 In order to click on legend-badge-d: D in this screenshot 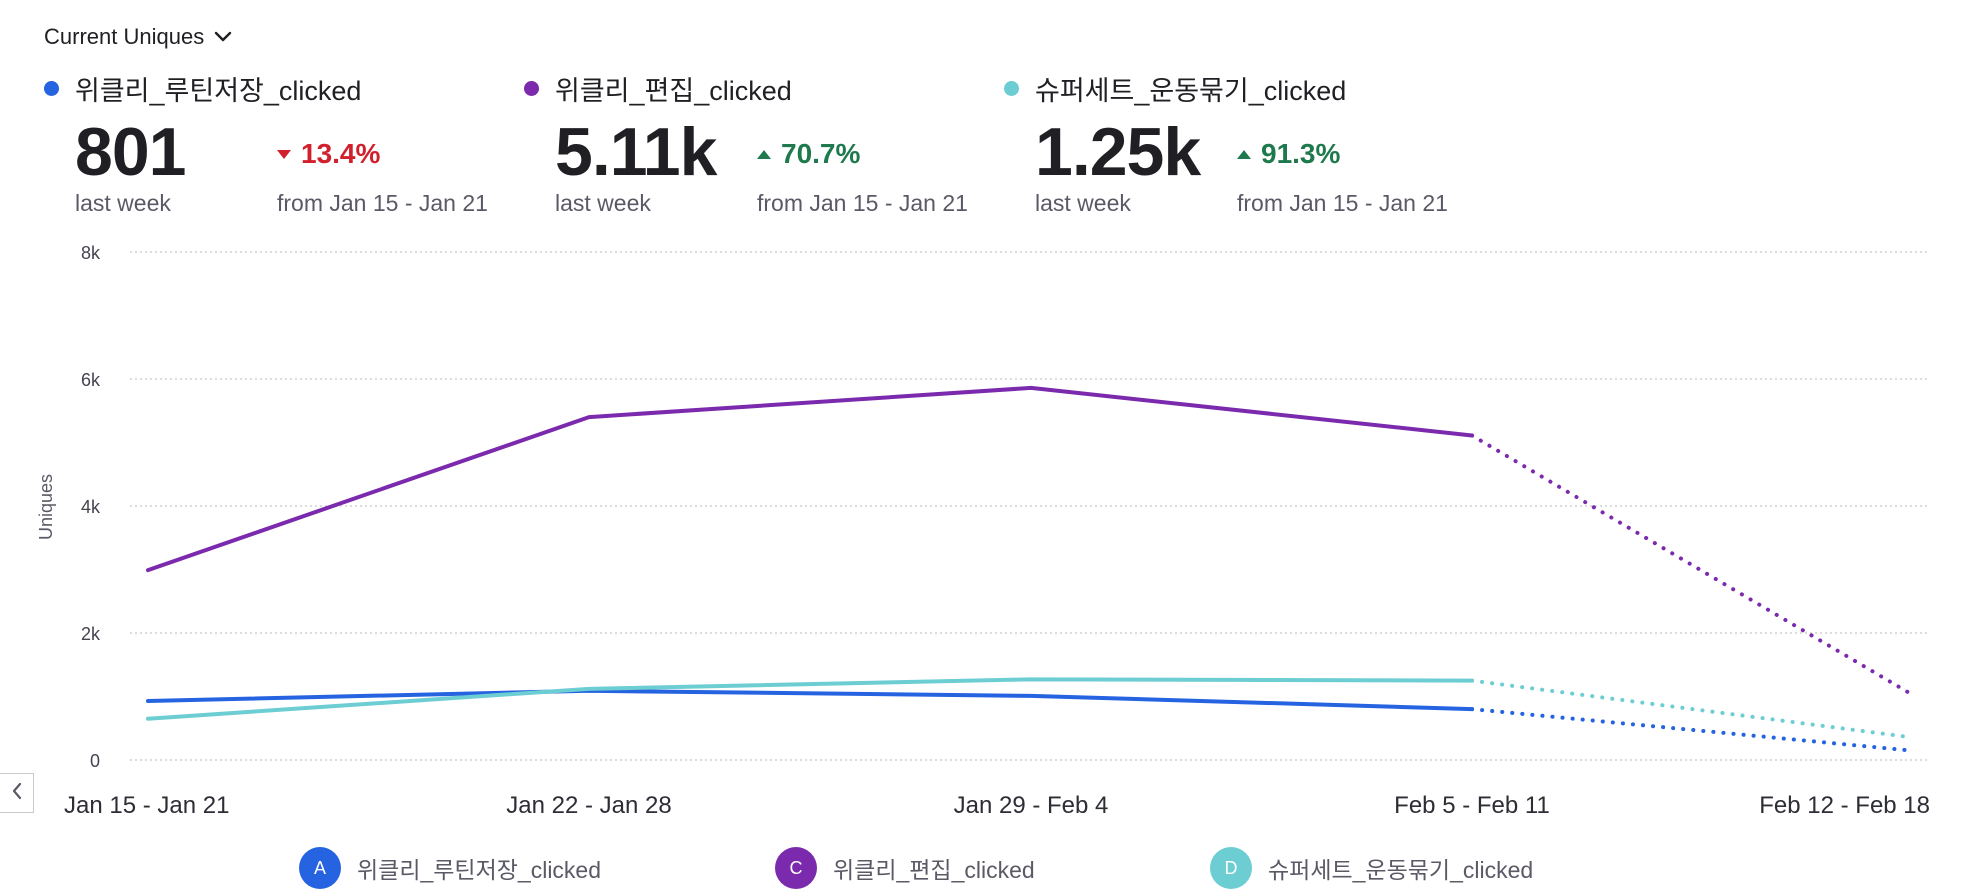, I will do `click(1231, 868)`.